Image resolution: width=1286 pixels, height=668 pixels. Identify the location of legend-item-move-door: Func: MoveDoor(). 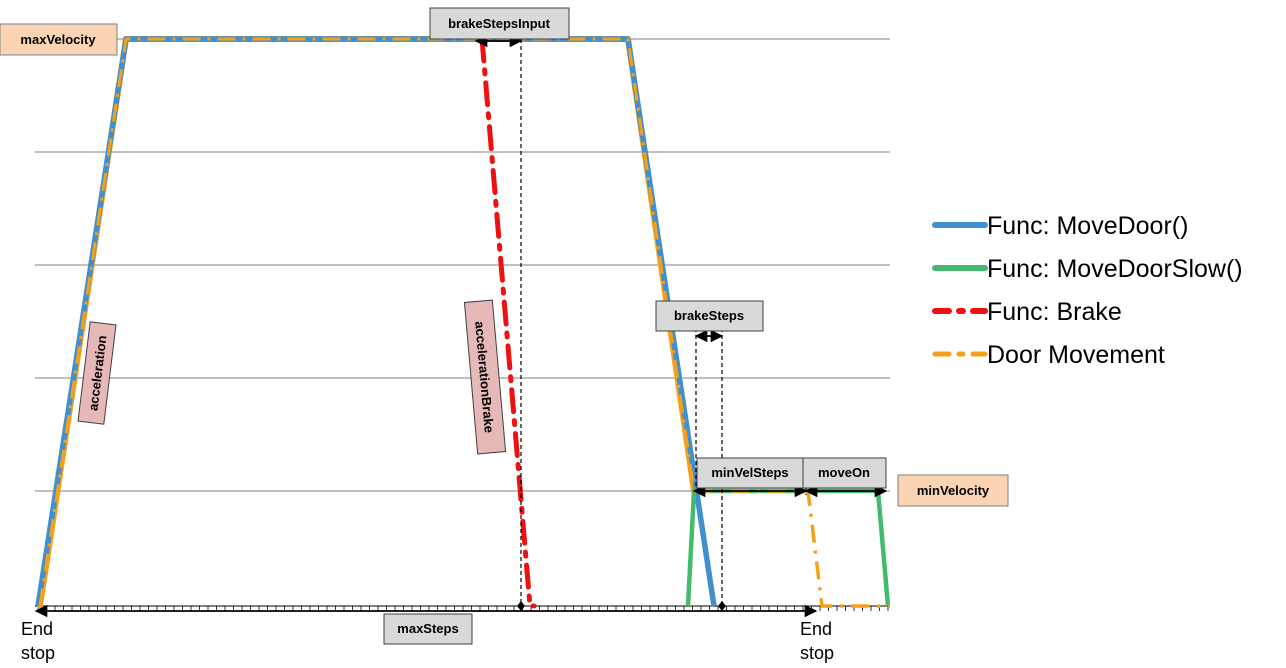
(1060, 226).